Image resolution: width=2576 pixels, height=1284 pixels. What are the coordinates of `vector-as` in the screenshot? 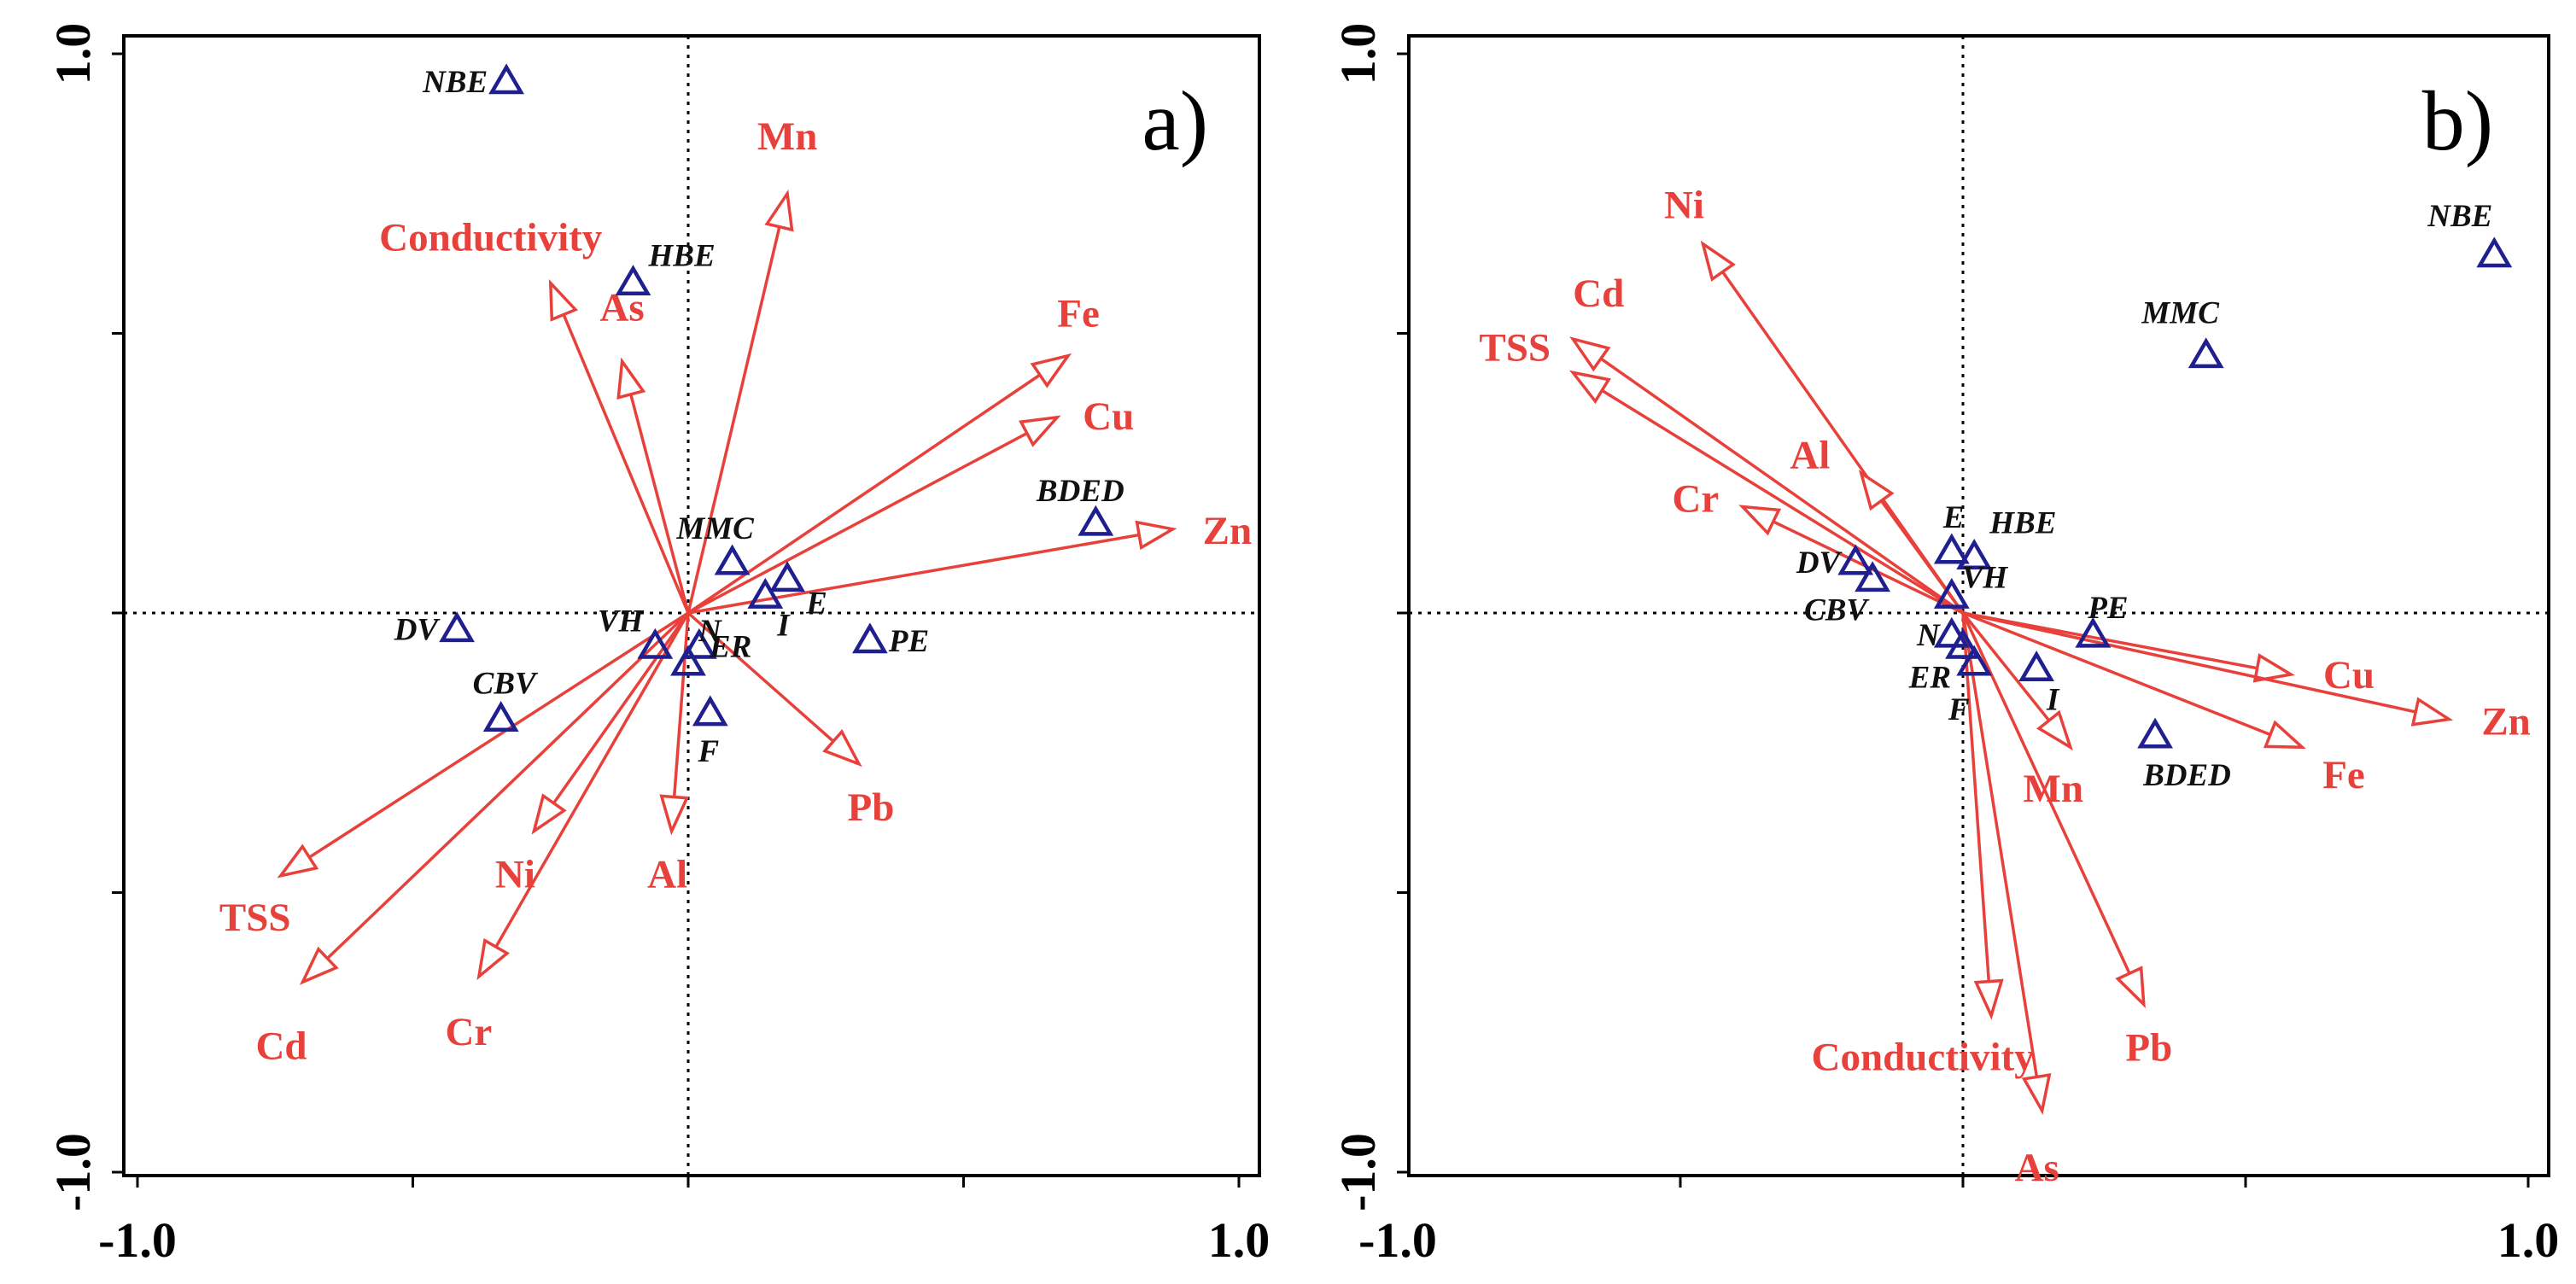 It's located at (2000, 844).